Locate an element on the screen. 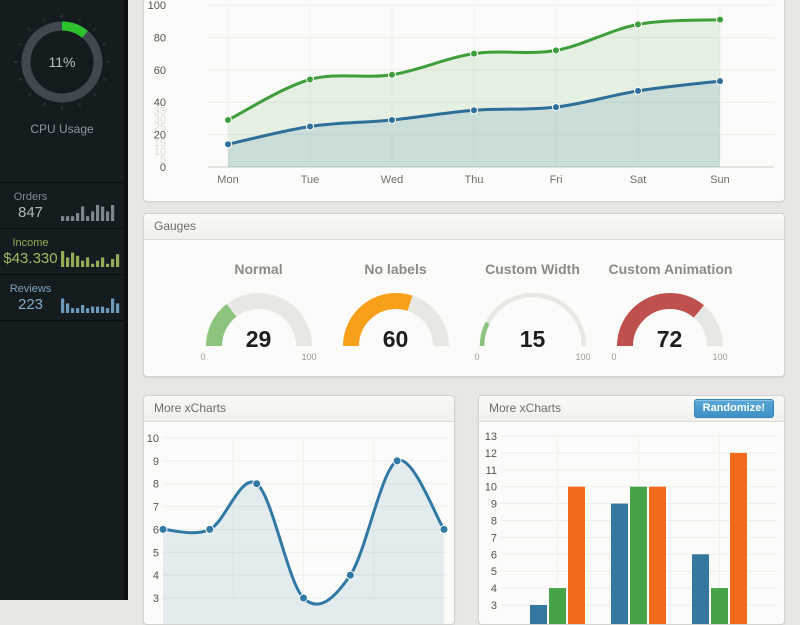  svg-text: 0 is located at coordinates (163, 168).